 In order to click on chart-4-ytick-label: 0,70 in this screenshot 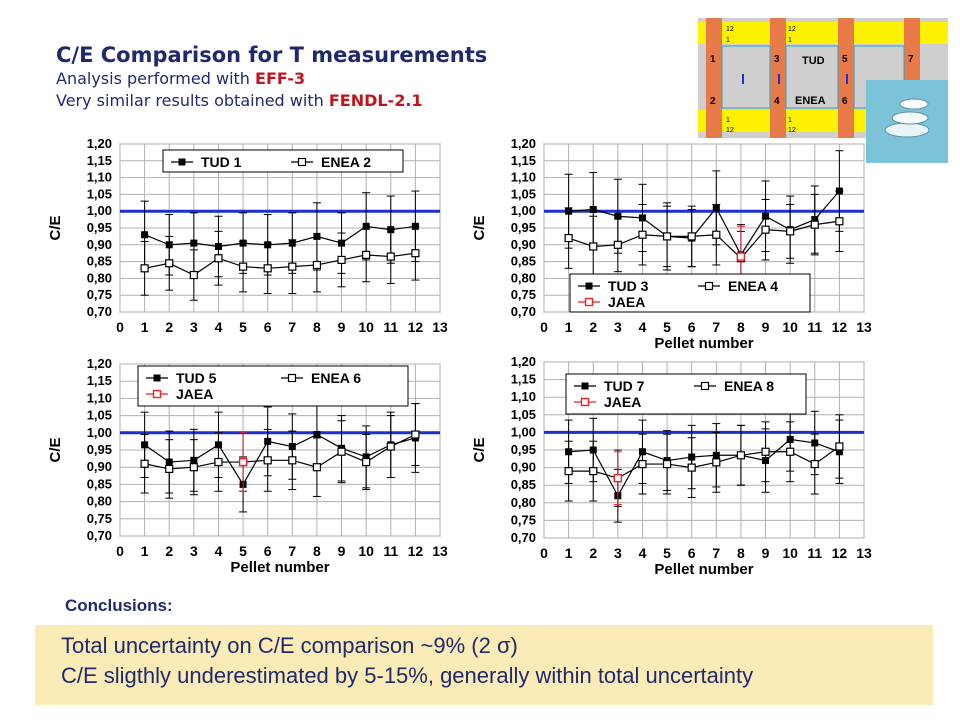, I will do `click(523, 537)`.